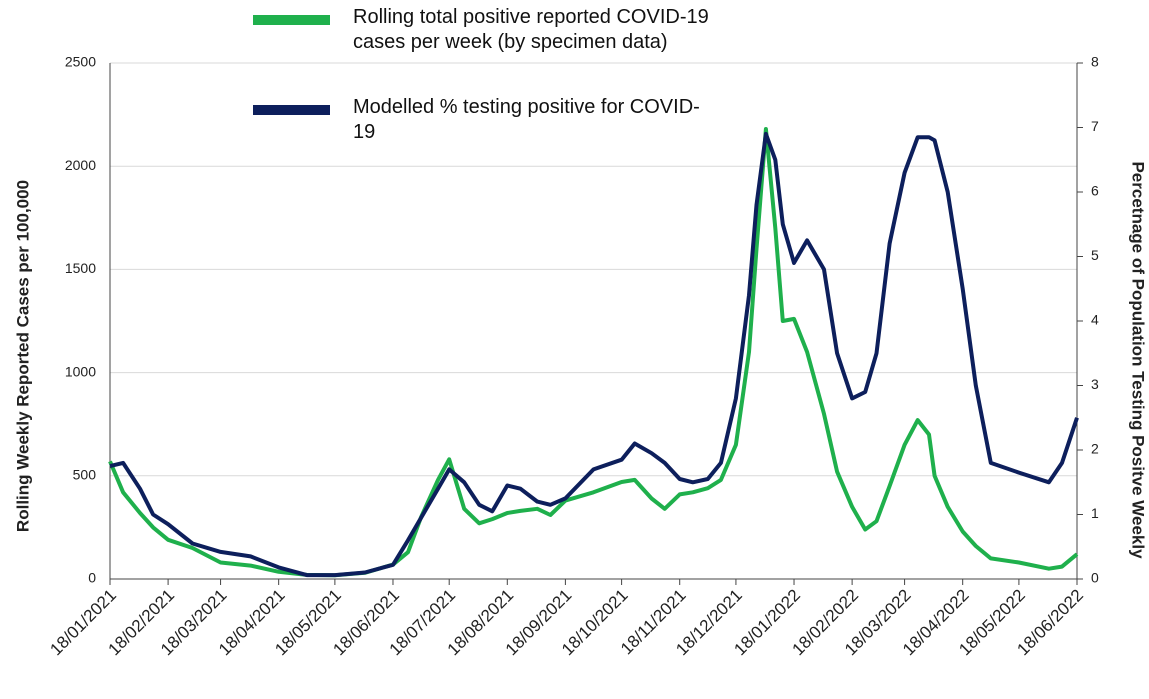 This screenshot has width=1149, height=699. What do you see at coordinates (85, 475) in the screenshot?
I see `y-tick-label: 500` at bounding box center [85, 475].